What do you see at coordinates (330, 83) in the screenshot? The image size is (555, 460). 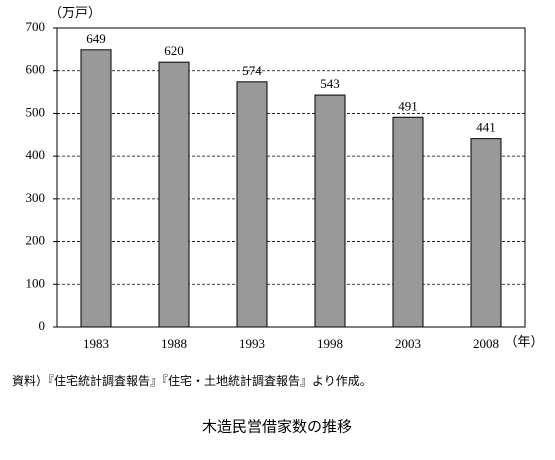 I see `data-label: 543` at bounding box center [330, 83].